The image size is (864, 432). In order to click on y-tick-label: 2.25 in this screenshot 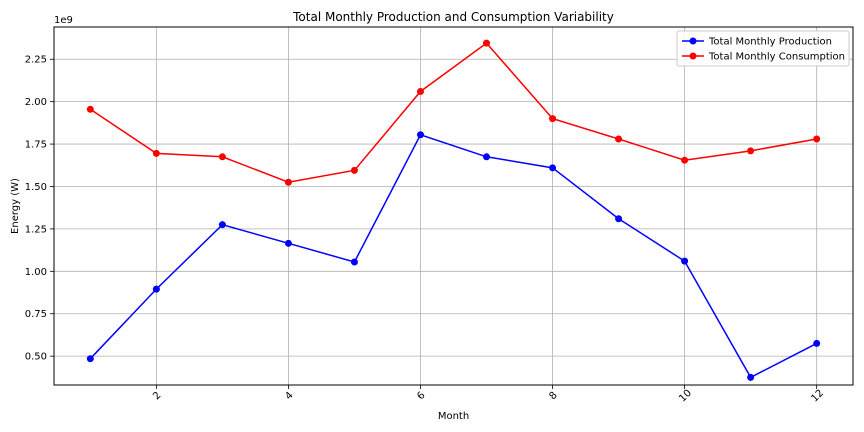, I will do `click(36, 60)`.